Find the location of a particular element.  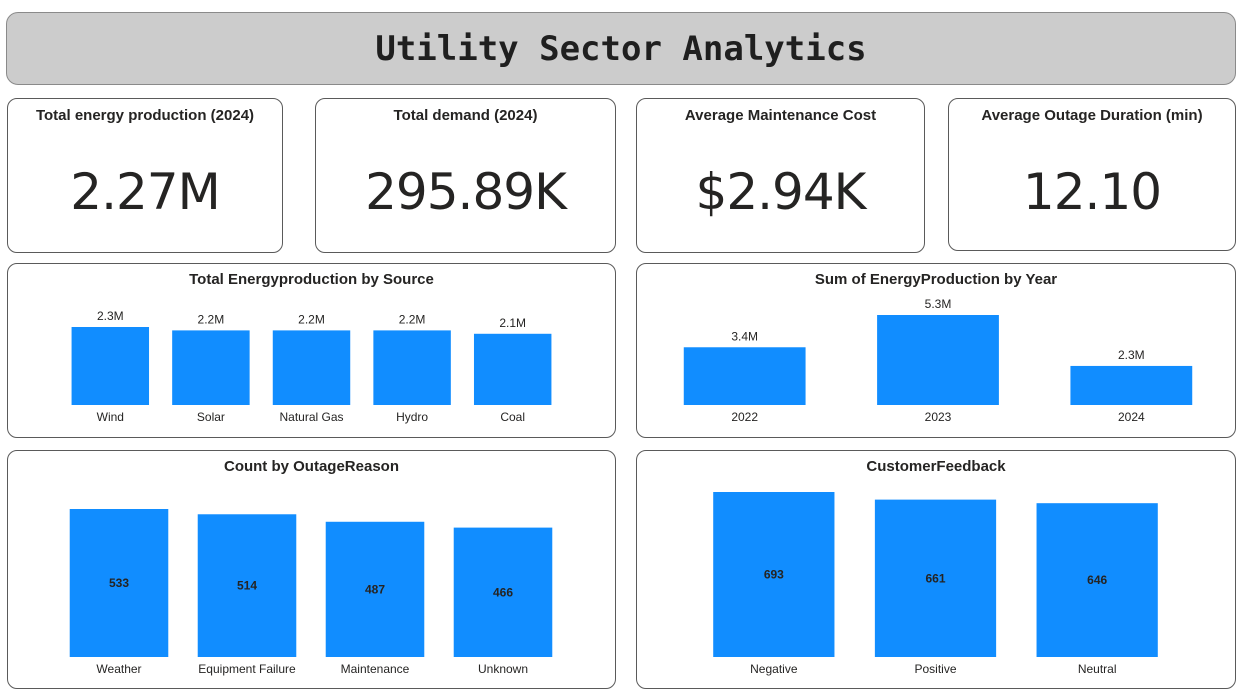

bar-2022 is located at coordinates (744, 376).